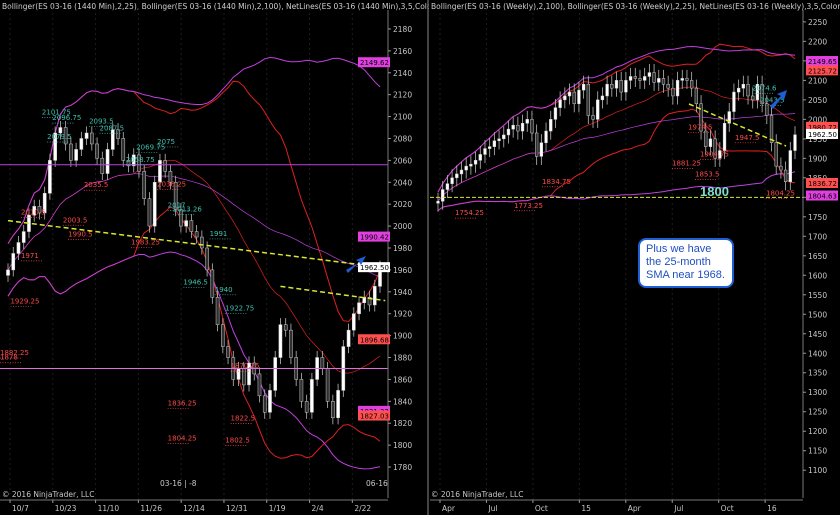 The width and height of the screenshot is (840, 515). I want to click on price-tick-label: 1400, so click(817, 353).